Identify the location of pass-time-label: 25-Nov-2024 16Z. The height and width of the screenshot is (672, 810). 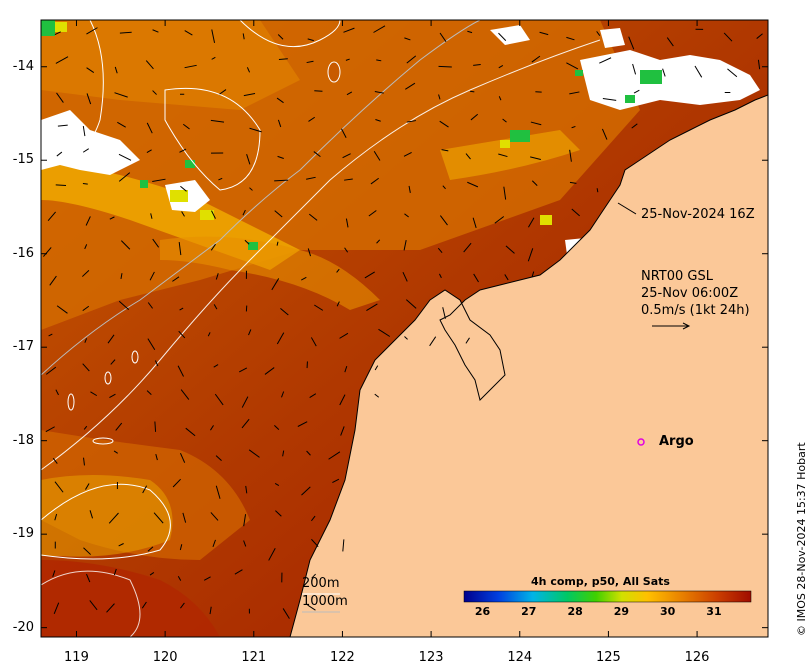
(698, 214).